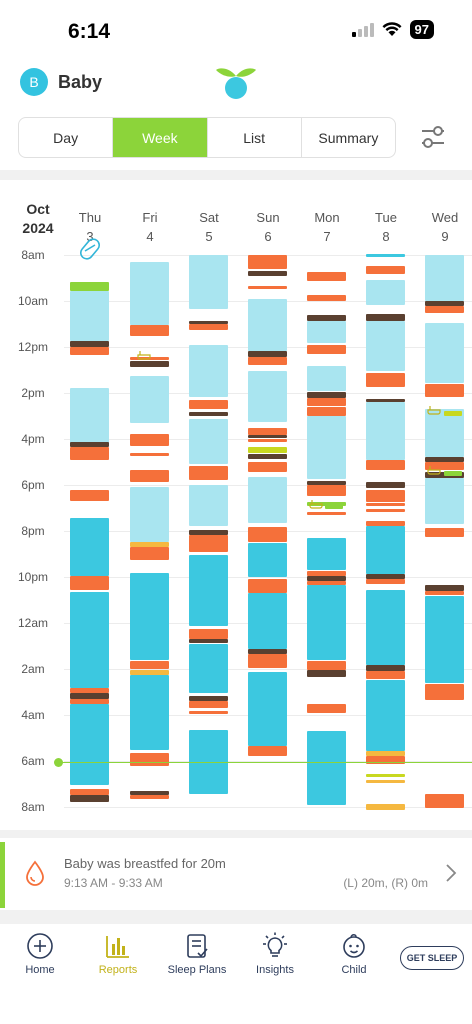 The width and height of the screenshot is (472, 1024). I want to click on get-sleep-button: GET SLEEP, so click(432, 958).